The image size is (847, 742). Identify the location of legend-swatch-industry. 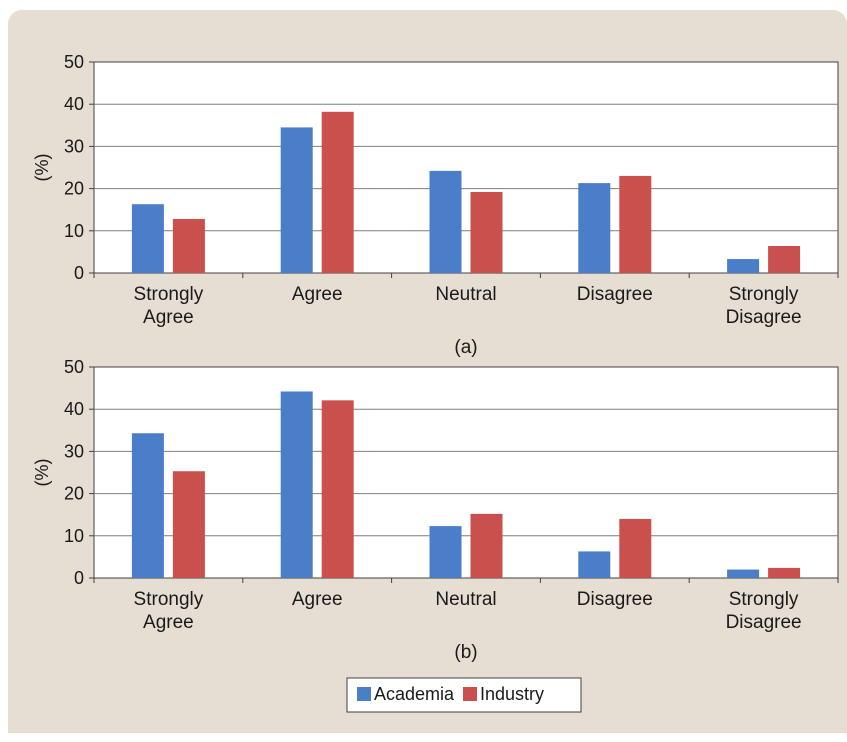
(470, 694).